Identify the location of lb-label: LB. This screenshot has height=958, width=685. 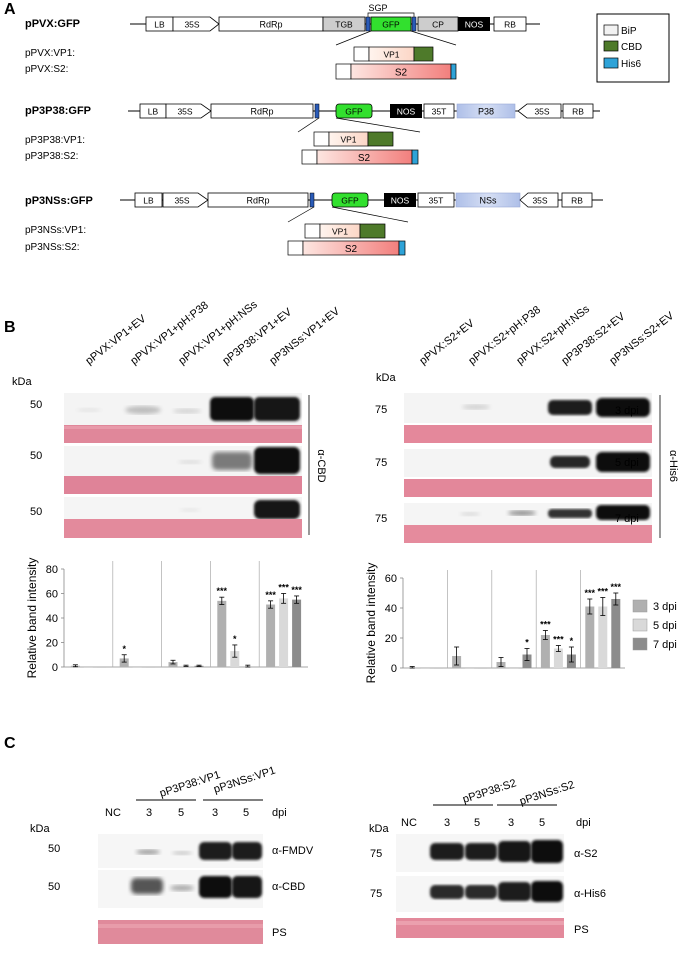
(148, 201).